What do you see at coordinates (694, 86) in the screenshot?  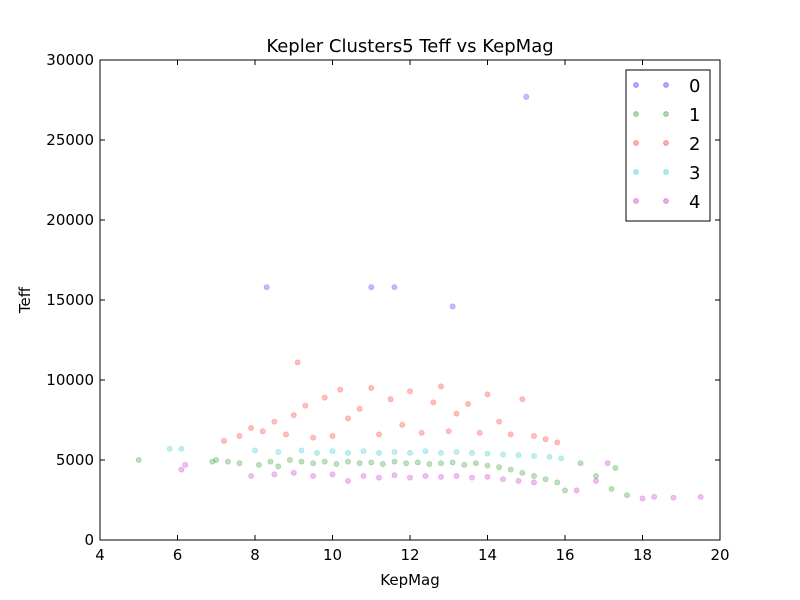 I see `legend-label: 0` at bounding box center [694, 86].